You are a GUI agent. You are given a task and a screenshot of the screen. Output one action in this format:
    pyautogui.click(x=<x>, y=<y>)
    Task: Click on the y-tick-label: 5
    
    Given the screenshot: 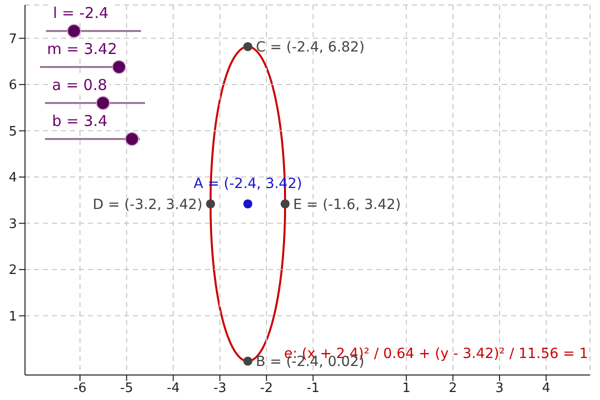 What is the action you would take?
    pyautogui.click(x=12, y=132)
    